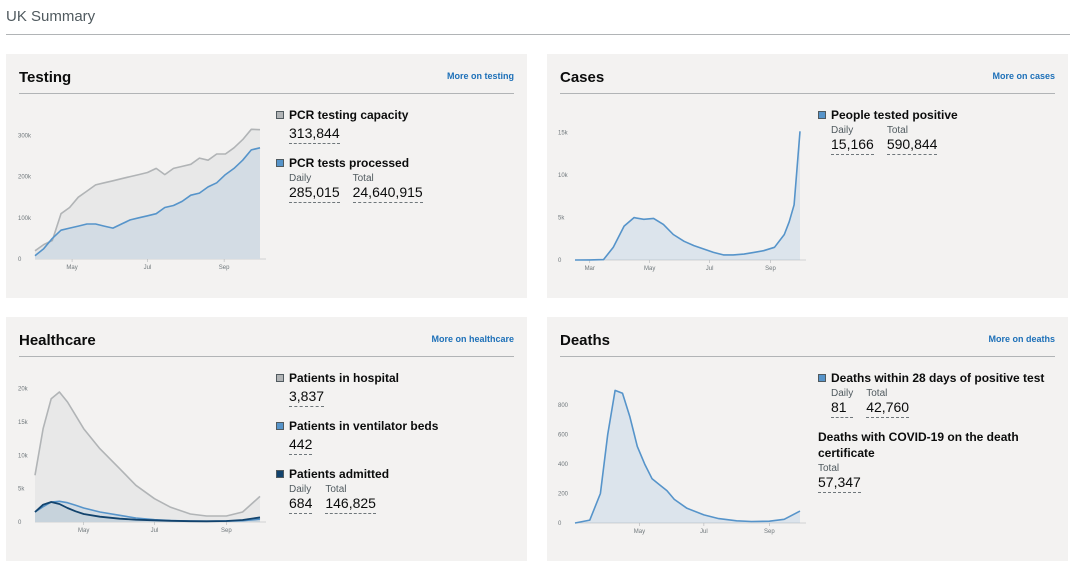 The height and width of the screenshot is (569, 1080). What do you see at coordinates (888, 408) in the screenshot?
I see `total-value: 42,760` at bounding box center [888, 408].